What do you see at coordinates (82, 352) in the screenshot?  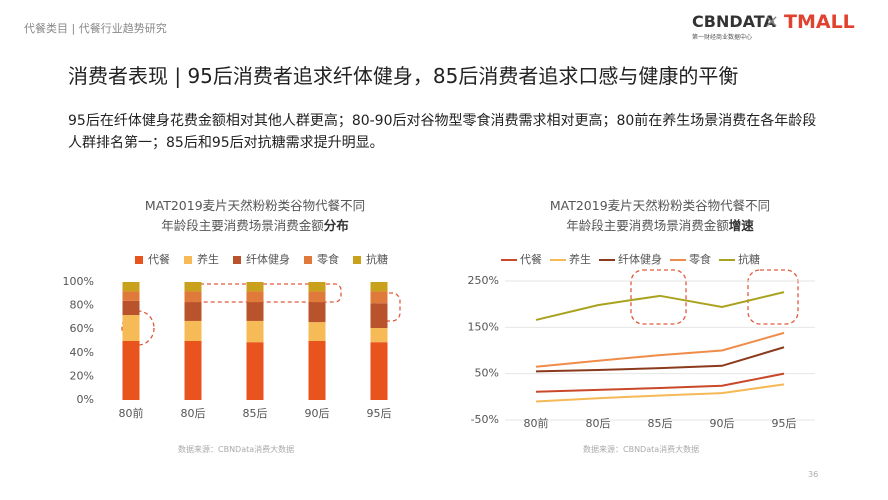 I see `y-tick-label: 40%` at bounding box center [82, 352].